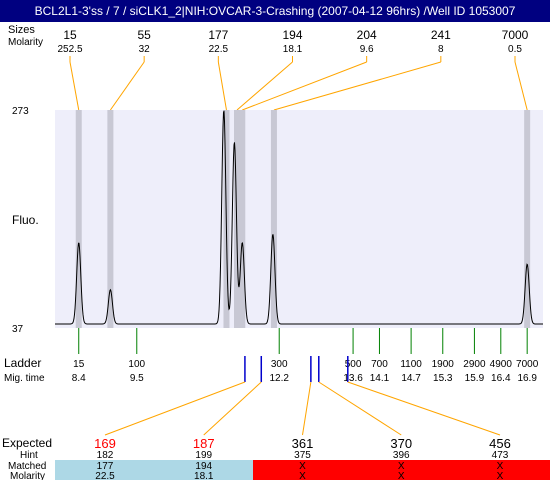 The image size is (550, 480). Describe the element at coordinates (25, 220) in the screenshot. I see `fluo-axis-label: Fluo.` at that location.